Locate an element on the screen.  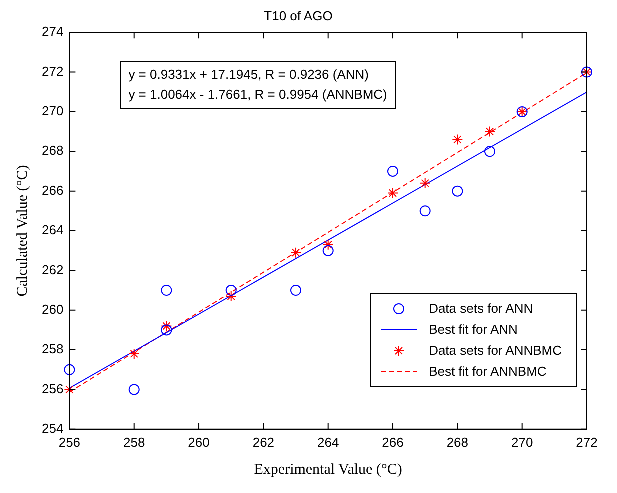
x-axis-title: Experimental Value (°C) is located at coordinates (328, 470).